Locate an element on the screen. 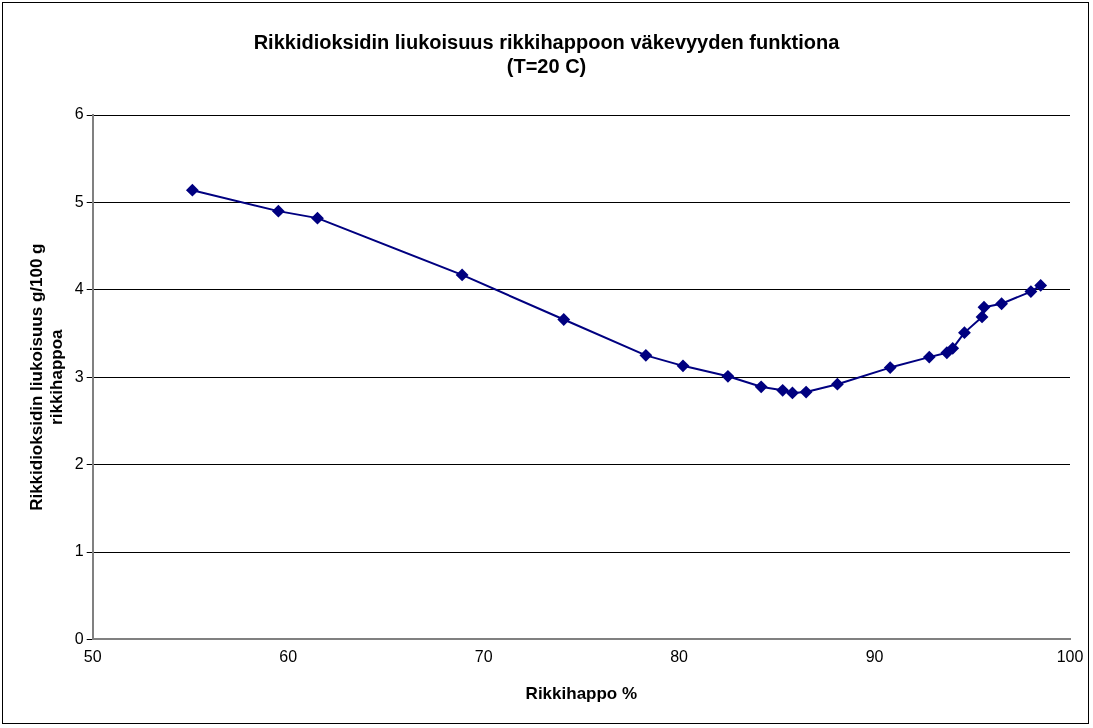  y-tick-label: 0 is located at coordinates (79, 638).